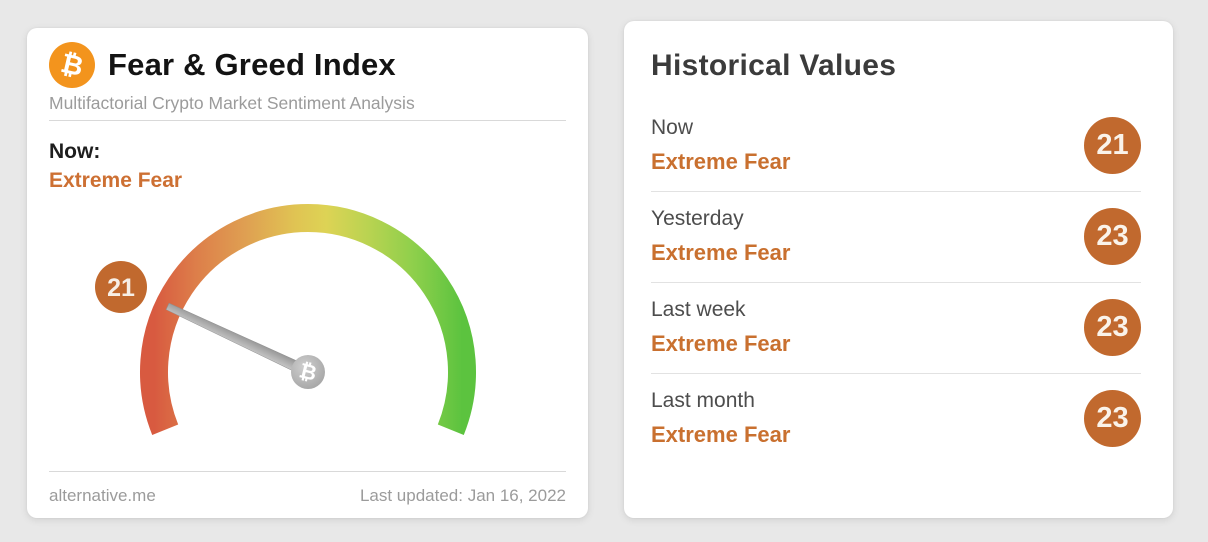 This screenshot has height=542, width=1208. I want to click on gauge-value-label: 21, so click(121, 288).